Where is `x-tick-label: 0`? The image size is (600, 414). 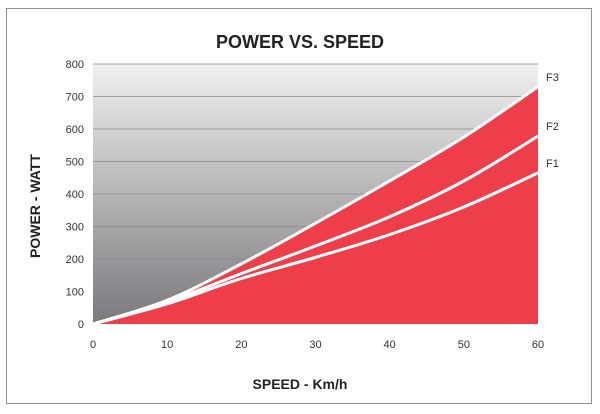
x-tick-label: 0 is located at coordinates (93, 345).